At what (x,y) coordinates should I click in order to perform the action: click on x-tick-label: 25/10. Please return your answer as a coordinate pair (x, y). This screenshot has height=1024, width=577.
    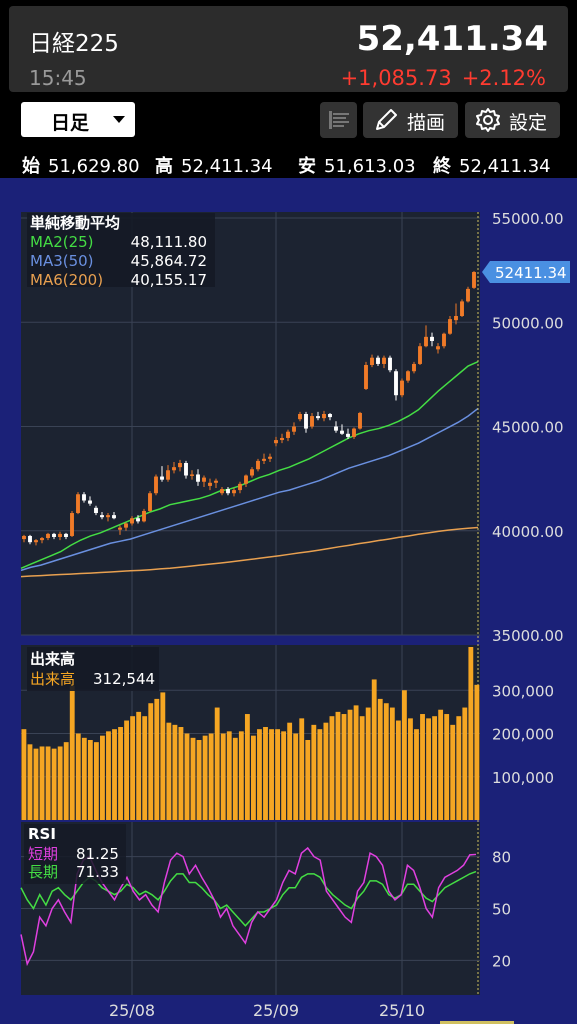
    Looking at the image, I should click on (402, 1010).